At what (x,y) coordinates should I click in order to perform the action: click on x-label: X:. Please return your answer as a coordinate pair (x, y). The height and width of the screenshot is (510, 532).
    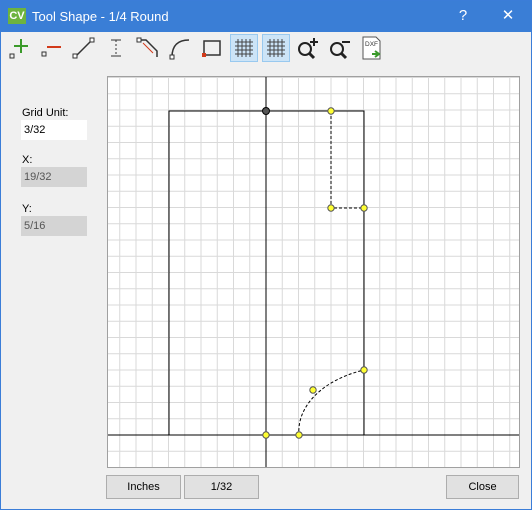
    Looking at the image, I should click on (27, 160).